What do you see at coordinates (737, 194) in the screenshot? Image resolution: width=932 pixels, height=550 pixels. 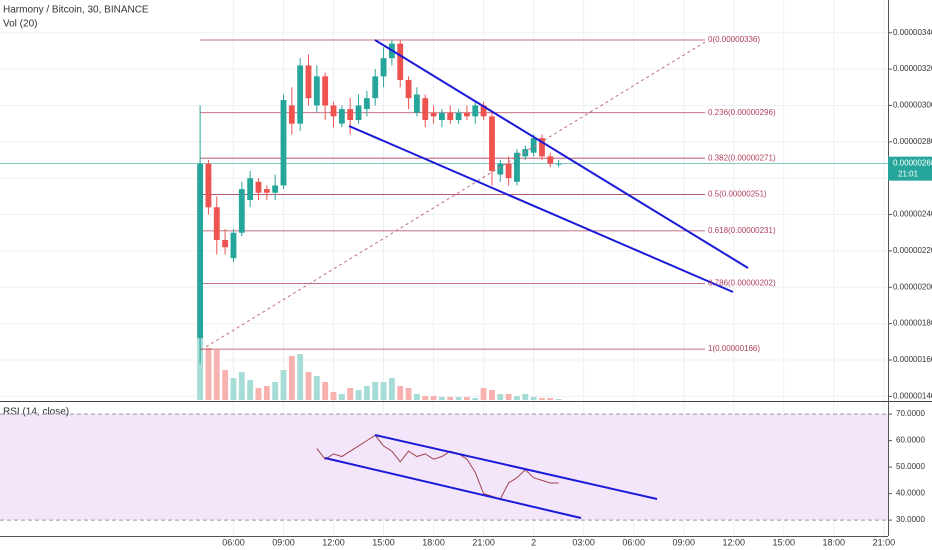 I see `fib-label: 0.5(0.00000251)` at bounding box center [737, 194].